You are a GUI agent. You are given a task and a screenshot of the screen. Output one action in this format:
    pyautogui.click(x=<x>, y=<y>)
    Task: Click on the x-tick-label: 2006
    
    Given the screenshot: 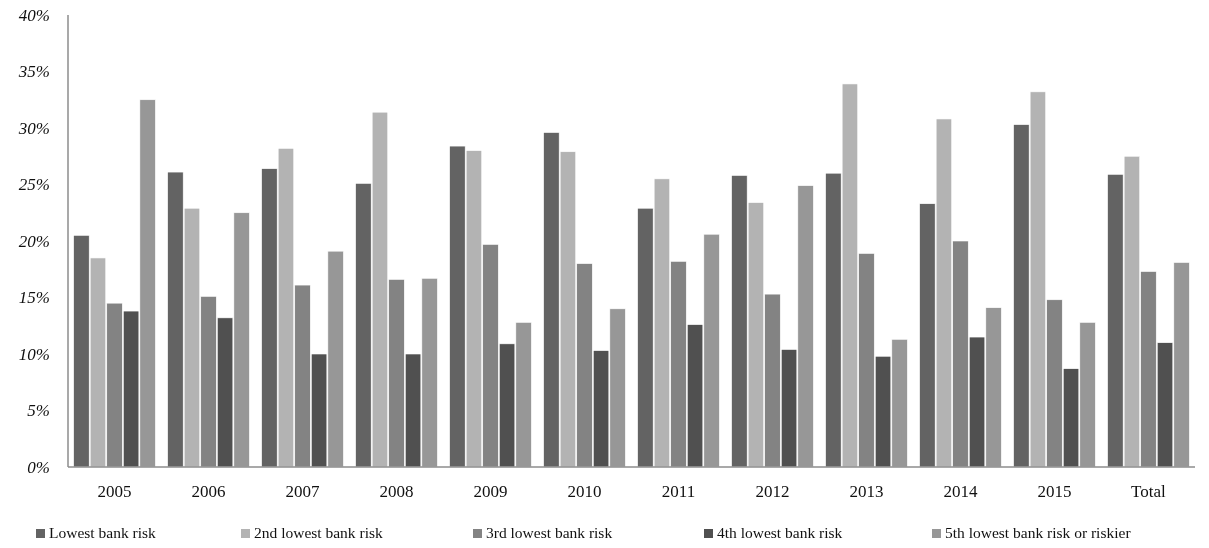 What is the action you would take?
    pyautogui.click(x=208, y=491)
    